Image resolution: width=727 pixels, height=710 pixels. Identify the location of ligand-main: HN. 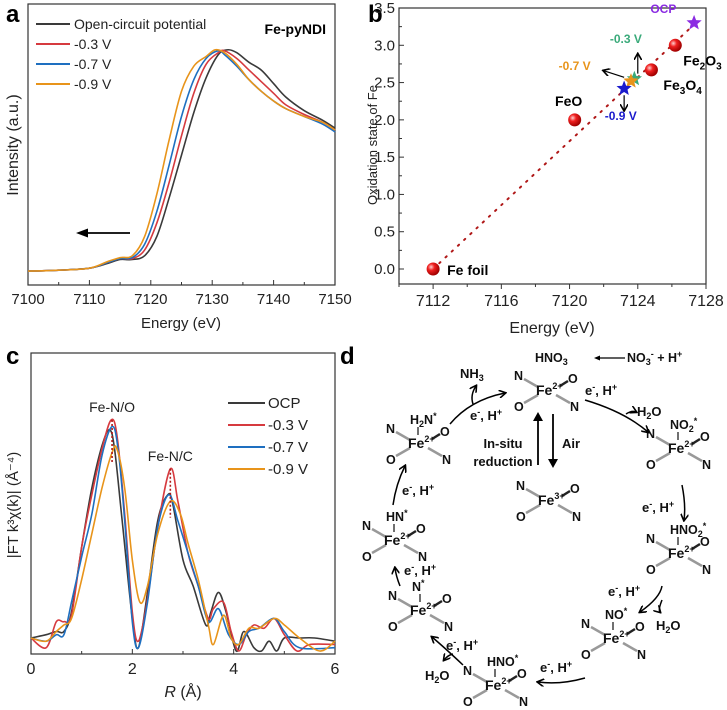
(395, 517).